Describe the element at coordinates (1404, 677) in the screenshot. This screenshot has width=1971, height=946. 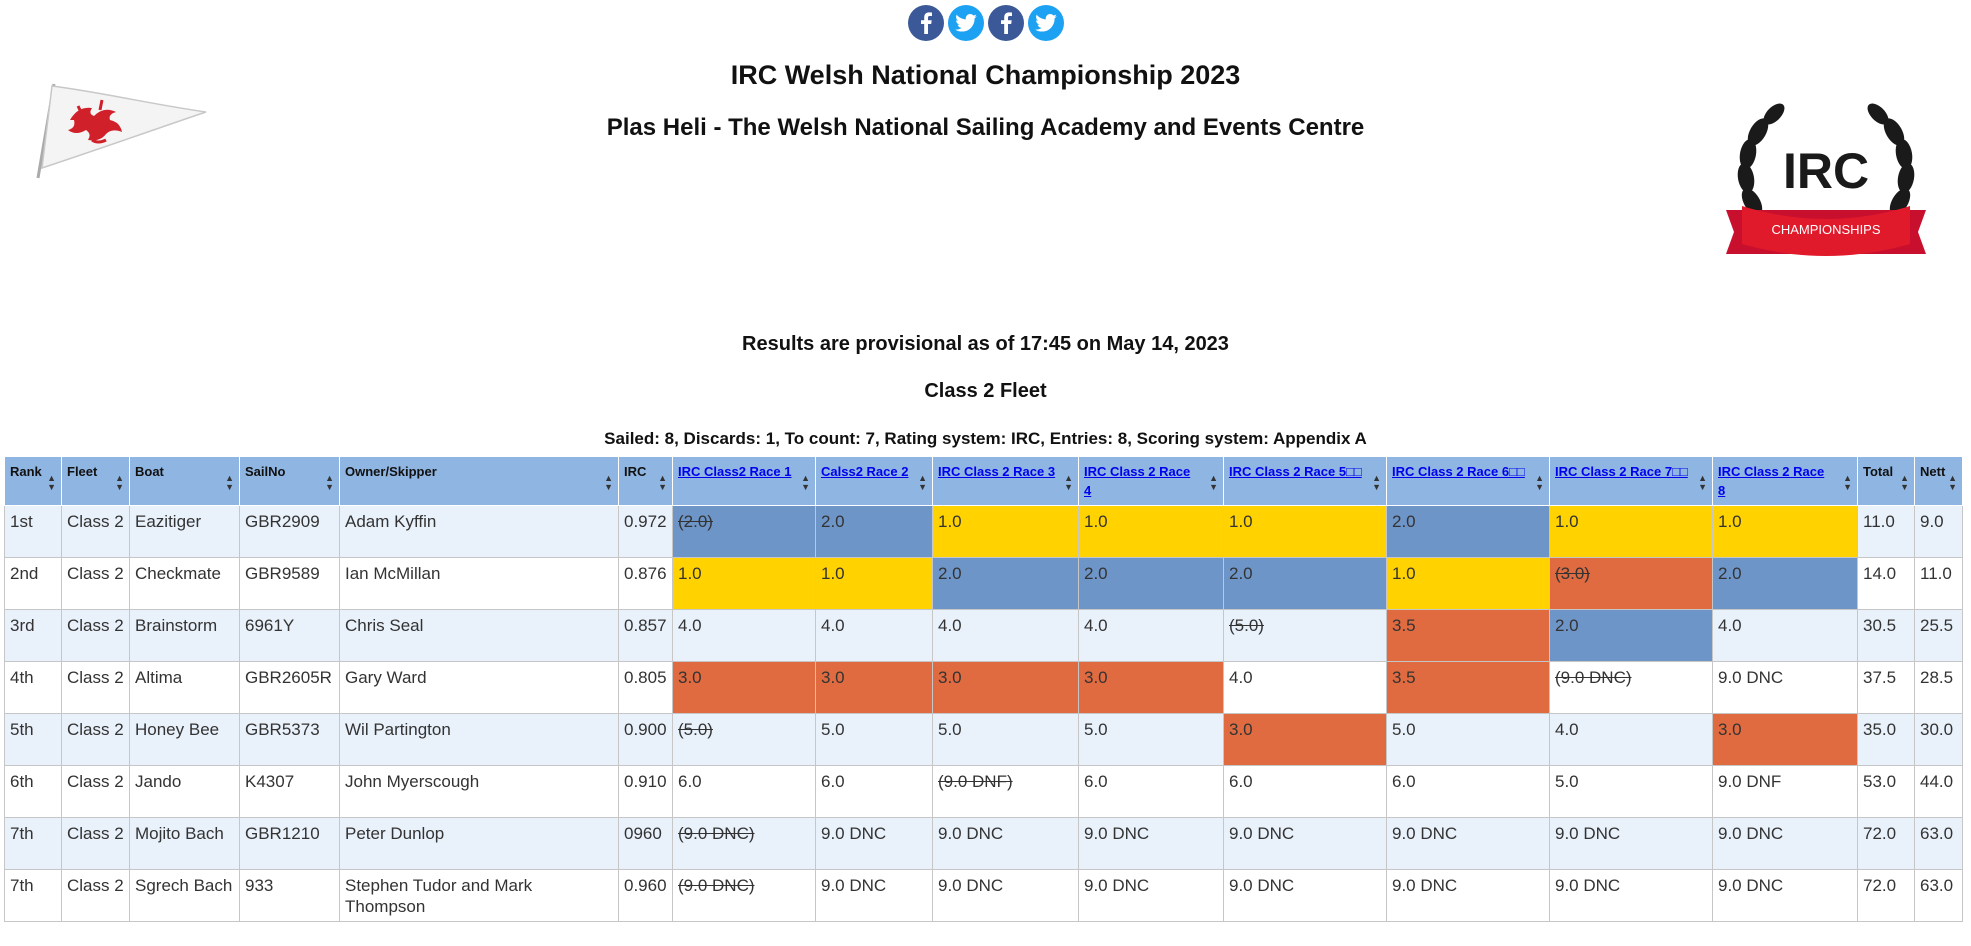
I see `race-score: 3.5` at that location.